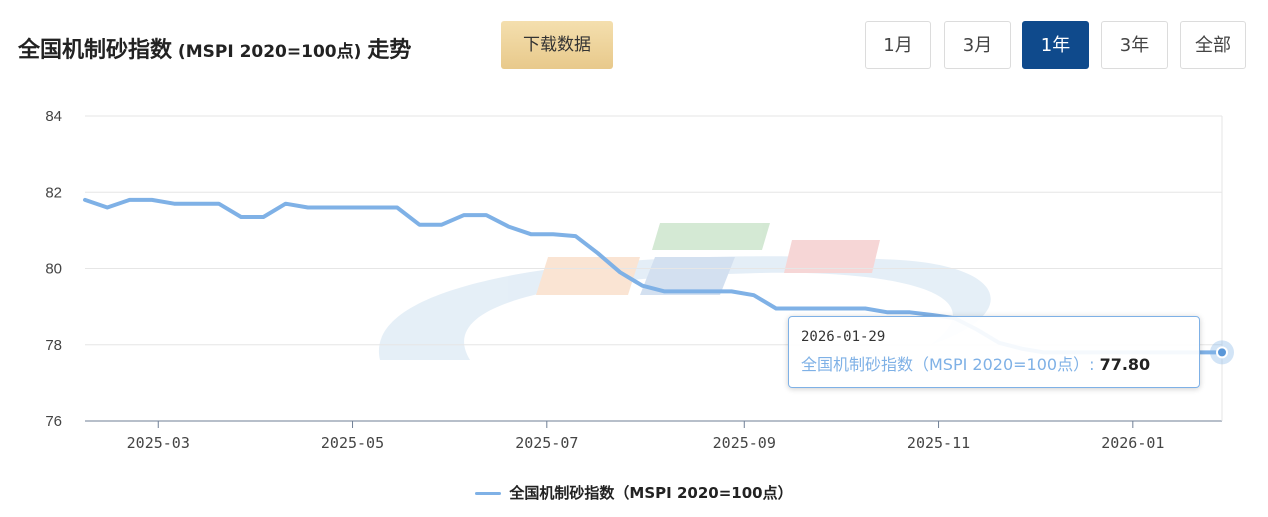  I want to click on y-axis: 76 78 80 82 84, so click(53, 269).